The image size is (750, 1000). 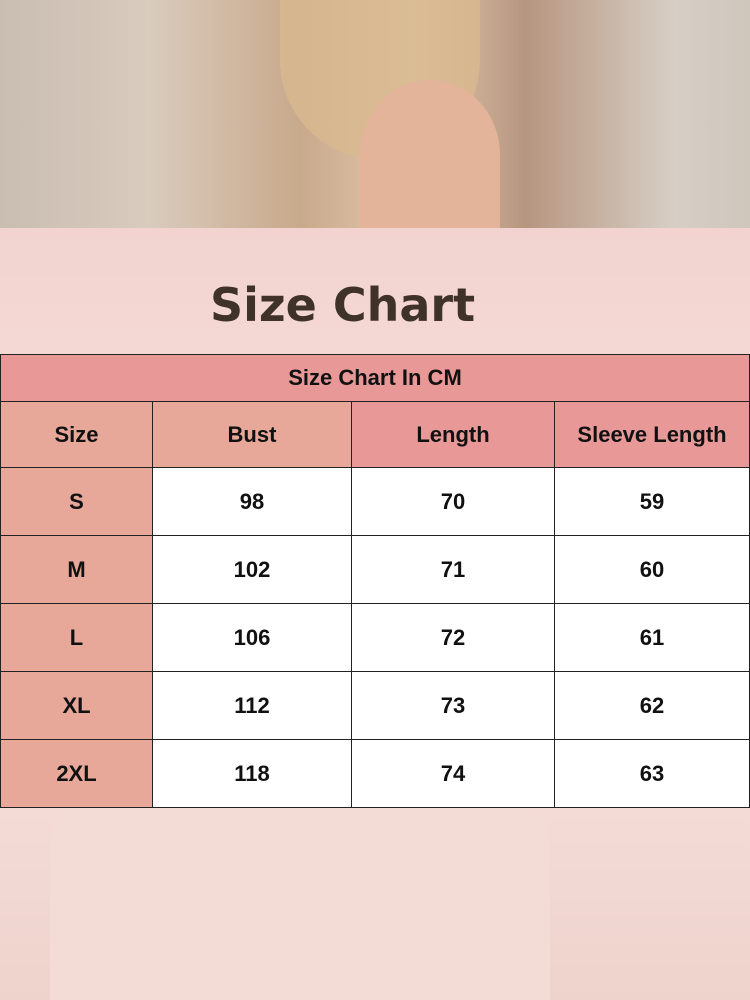 What do you see at coordinates (252, 637) in the screenshot?
I see `cell-bust: 106` at bounding box center [252, 637].